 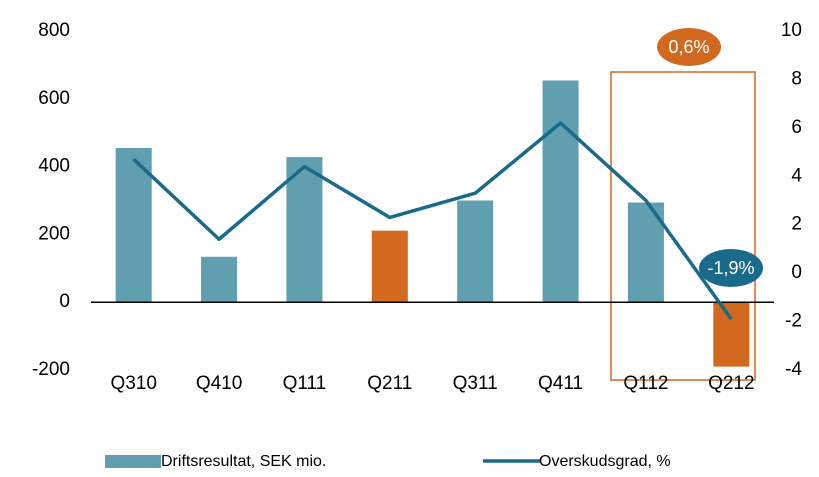 I want to click on y2-tick-label: 8, so click(x=796, y=78).